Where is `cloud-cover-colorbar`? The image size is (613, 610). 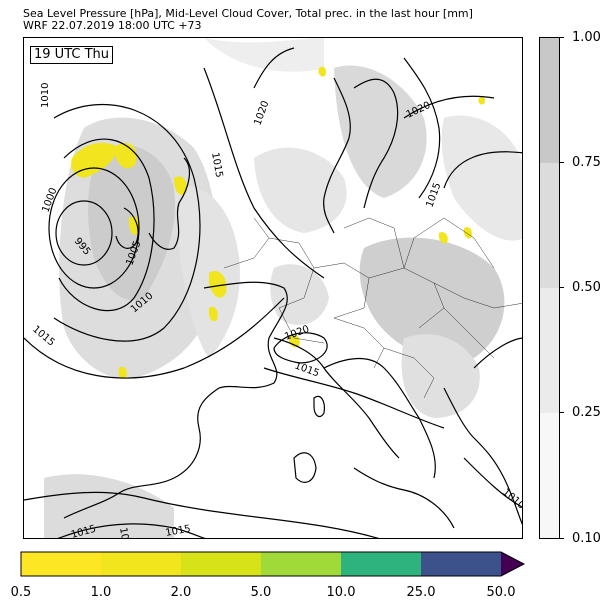
cloud-cover-colorbar is located at coordinates (549, 288).